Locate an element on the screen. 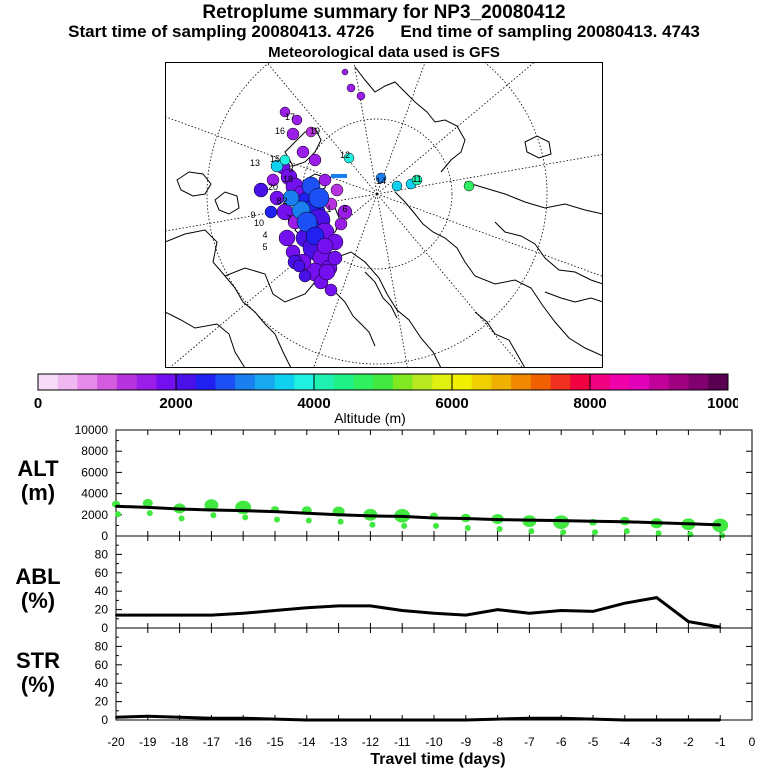  y-tick-label: 80 is located at coordinates (102, 554).